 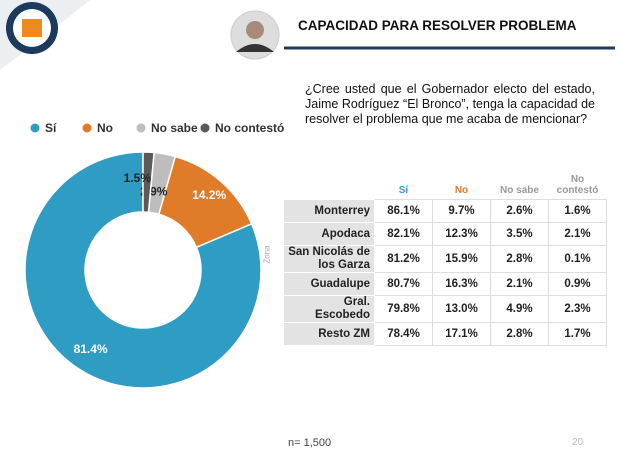 What do you see at coordinates (461, 211) in the screenshot?
I see `cell: 9.7%` at bounding box center [461, 211].